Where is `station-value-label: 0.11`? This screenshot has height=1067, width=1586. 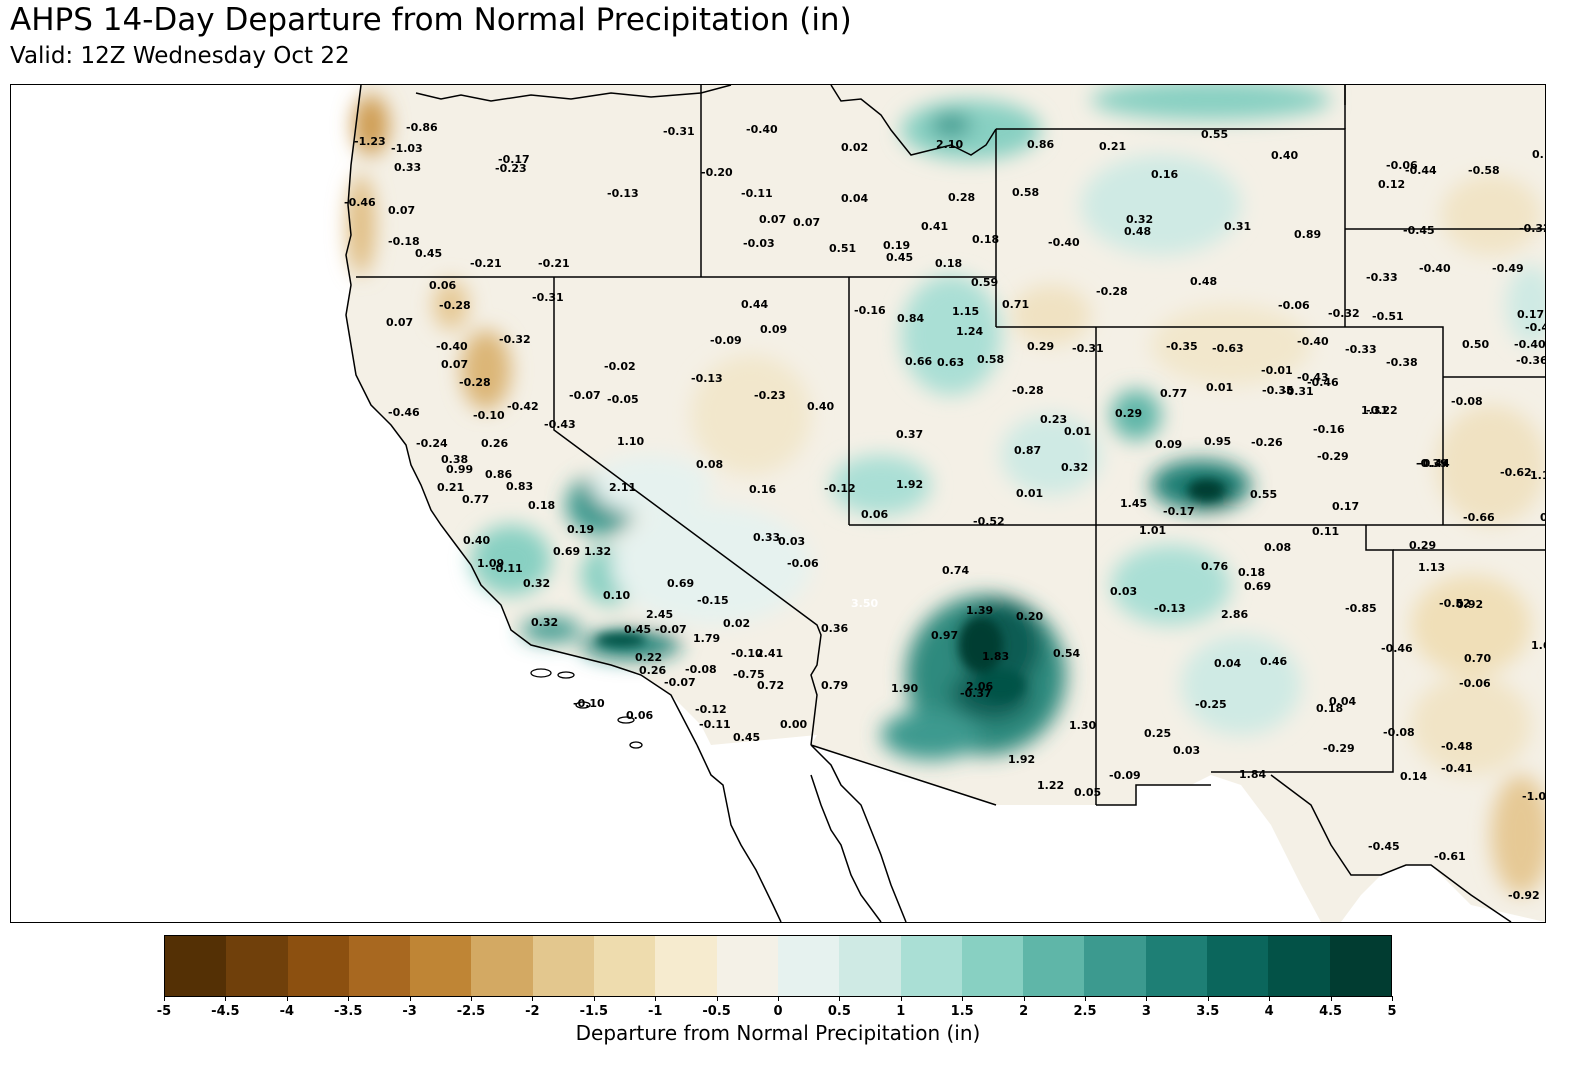 station-value-label: 0.11 is located at coordinates (1325, 531).